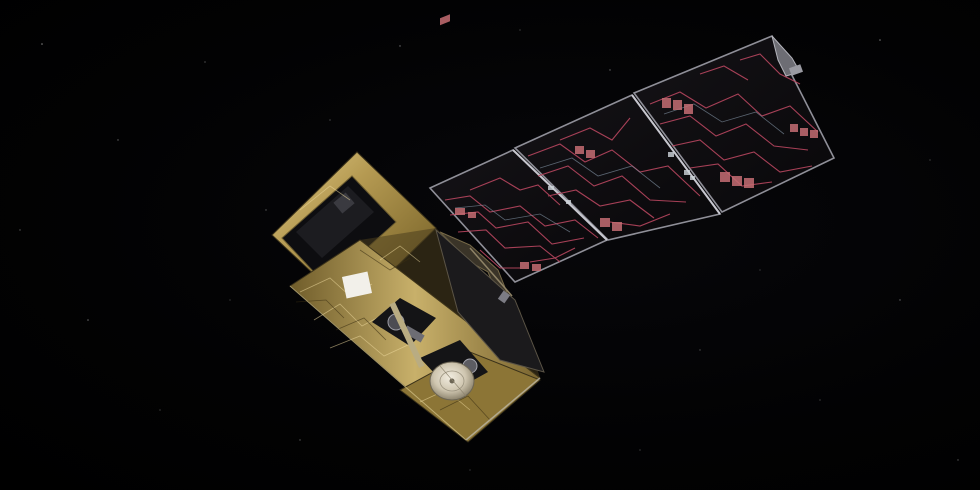 This screenshot has height=490, width=980. What do you see at coordinates (357, 285) in the screenshot?
I see `label-patch` at bounding box center [357, 285].